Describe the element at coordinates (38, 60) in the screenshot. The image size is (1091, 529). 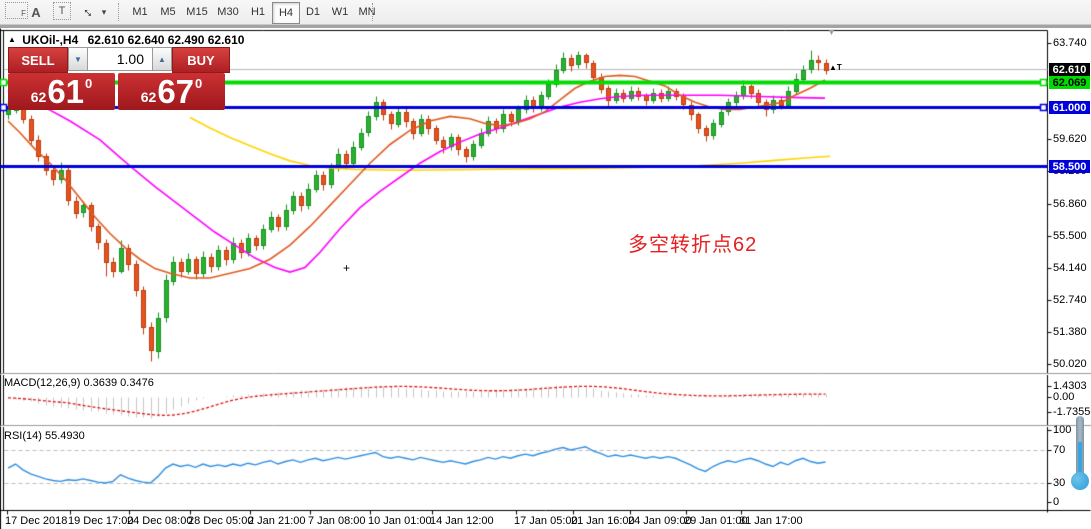
I see `sell-button: SELL` at that location.